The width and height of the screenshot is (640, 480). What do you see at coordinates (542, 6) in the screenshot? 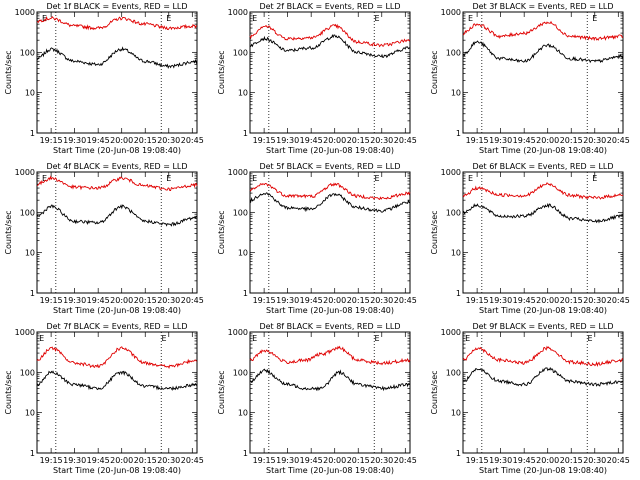
I see `chart-title: Det 3f BLACK = Events, RED = LLD` at bounding box center [542, 6].